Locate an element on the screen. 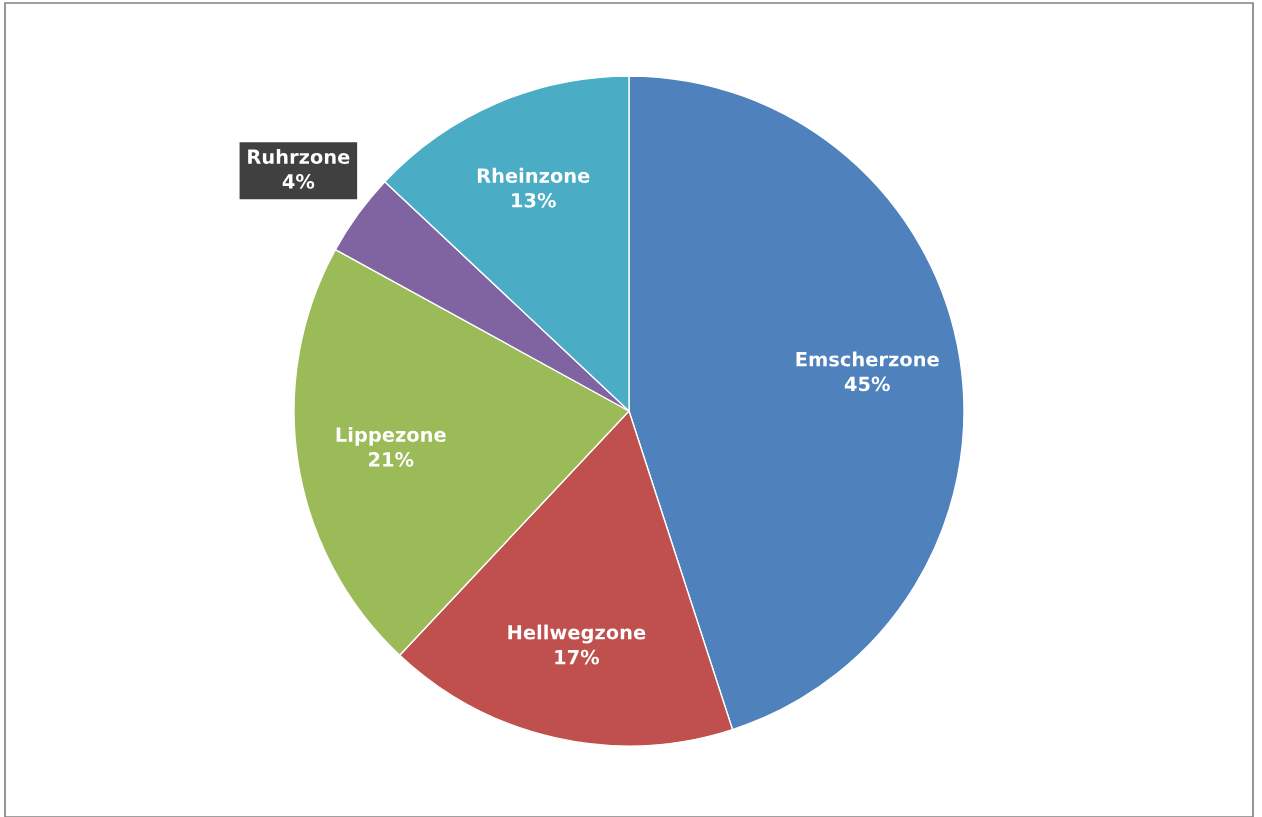 Image resolution: width=1262 pixels, height=817 pixels. slice-label: Emscherzone is located at coordinates (867, 359).